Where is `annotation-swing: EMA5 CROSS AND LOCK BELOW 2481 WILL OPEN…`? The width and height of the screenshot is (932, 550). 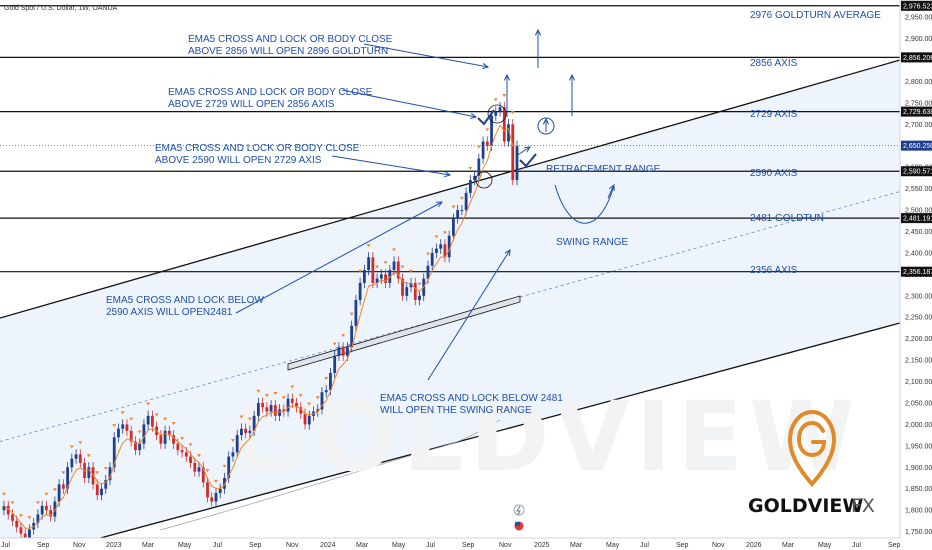
annotation-swing: EMA5 CROSS AND LOCK BELOW 2481 WILL OPEN… is located at coordinates (471, 404).